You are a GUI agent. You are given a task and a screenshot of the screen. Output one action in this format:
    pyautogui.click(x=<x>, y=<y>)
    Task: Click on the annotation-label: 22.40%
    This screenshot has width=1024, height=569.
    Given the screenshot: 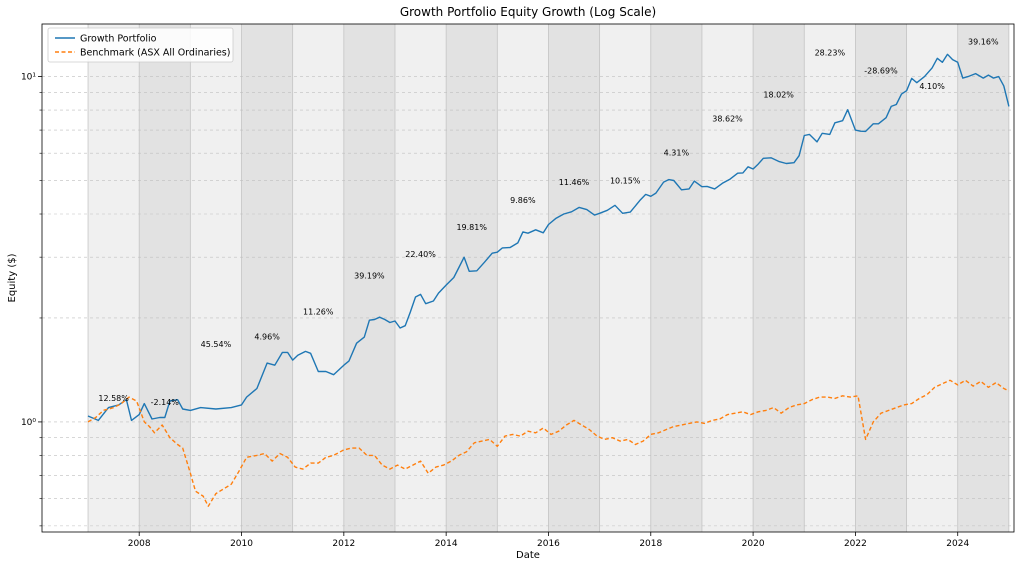 What is the action you would take?
    pyautogui.click(x=420, y=254)
    